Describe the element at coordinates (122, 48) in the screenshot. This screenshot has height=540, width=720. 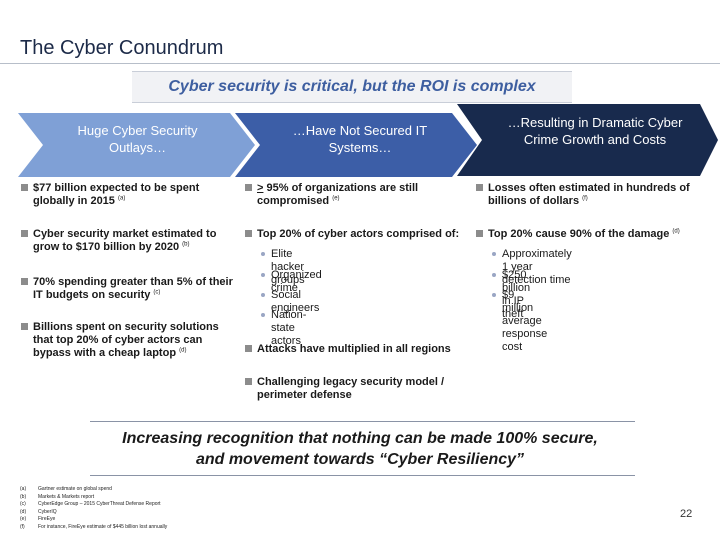
I see `page-title: The Cyber Conundrum` at that location.